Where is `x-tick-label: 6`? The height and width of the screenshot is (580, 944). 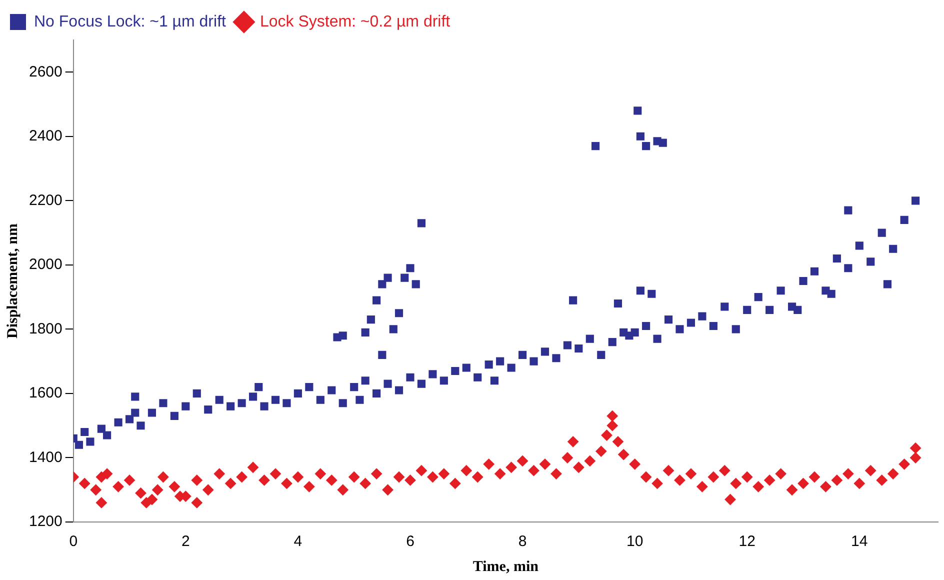
x-tick-label: 6 is located at coordinates (410, 541).